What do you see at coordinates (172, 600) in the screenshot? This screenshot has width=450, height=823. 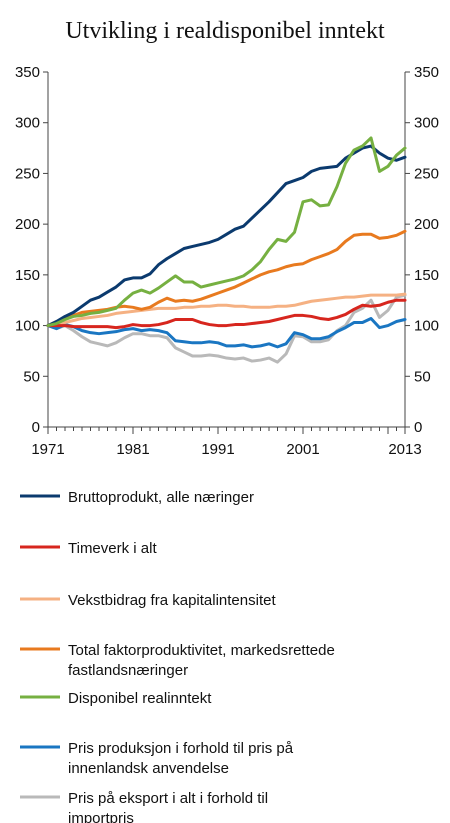 I see `legend-label-2: Vekstbidrag fra kapitalintensitet` at bounding box center [172, 600].